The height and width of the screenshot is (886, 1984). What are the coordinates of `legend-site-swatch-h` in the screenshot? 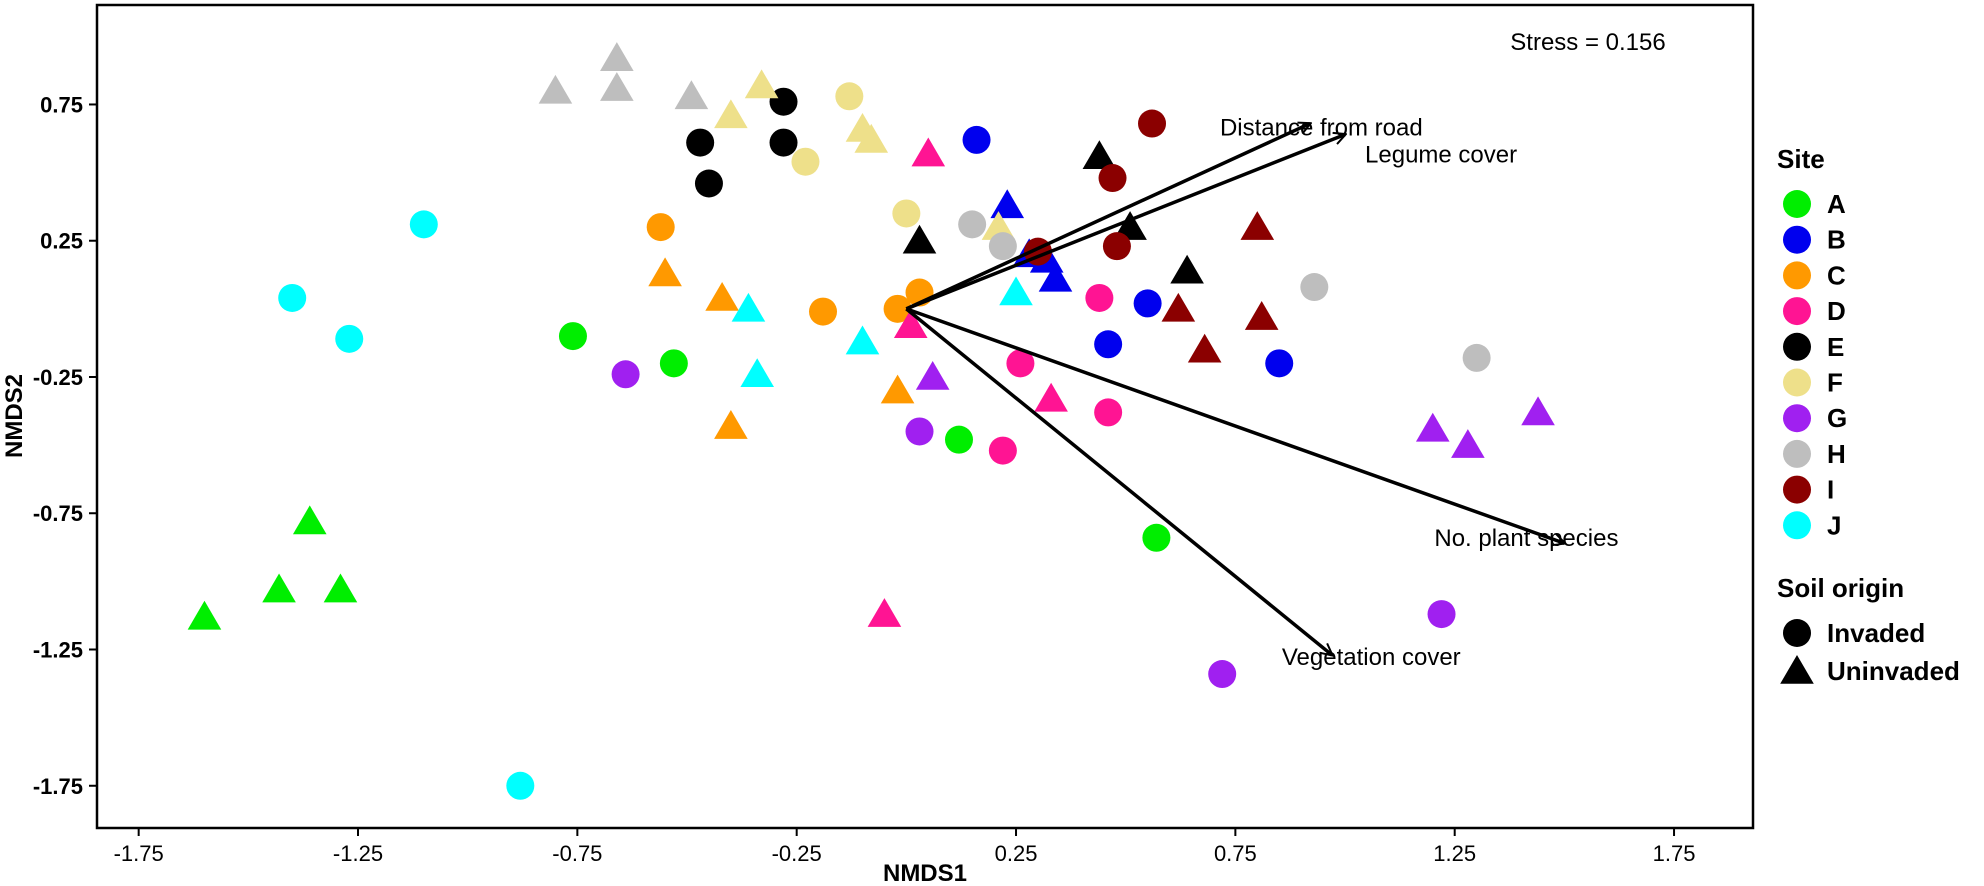 It's located at (1797, 453).